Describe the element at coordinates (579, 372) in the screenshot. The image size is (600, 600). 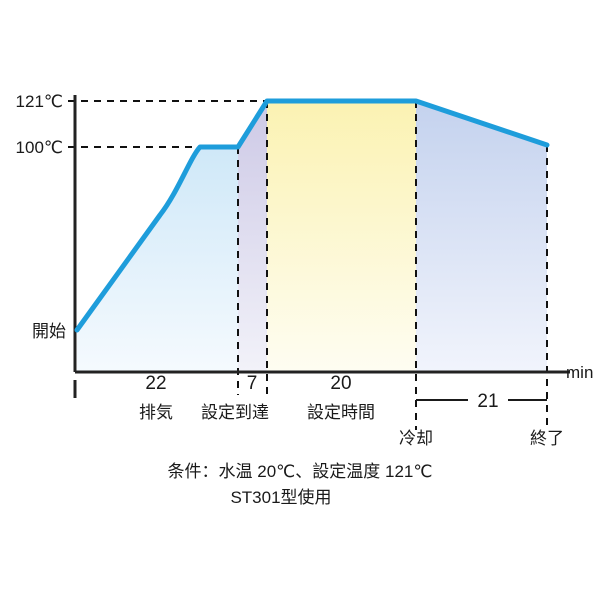
I see `x-axis-unit-label: min` at that location.